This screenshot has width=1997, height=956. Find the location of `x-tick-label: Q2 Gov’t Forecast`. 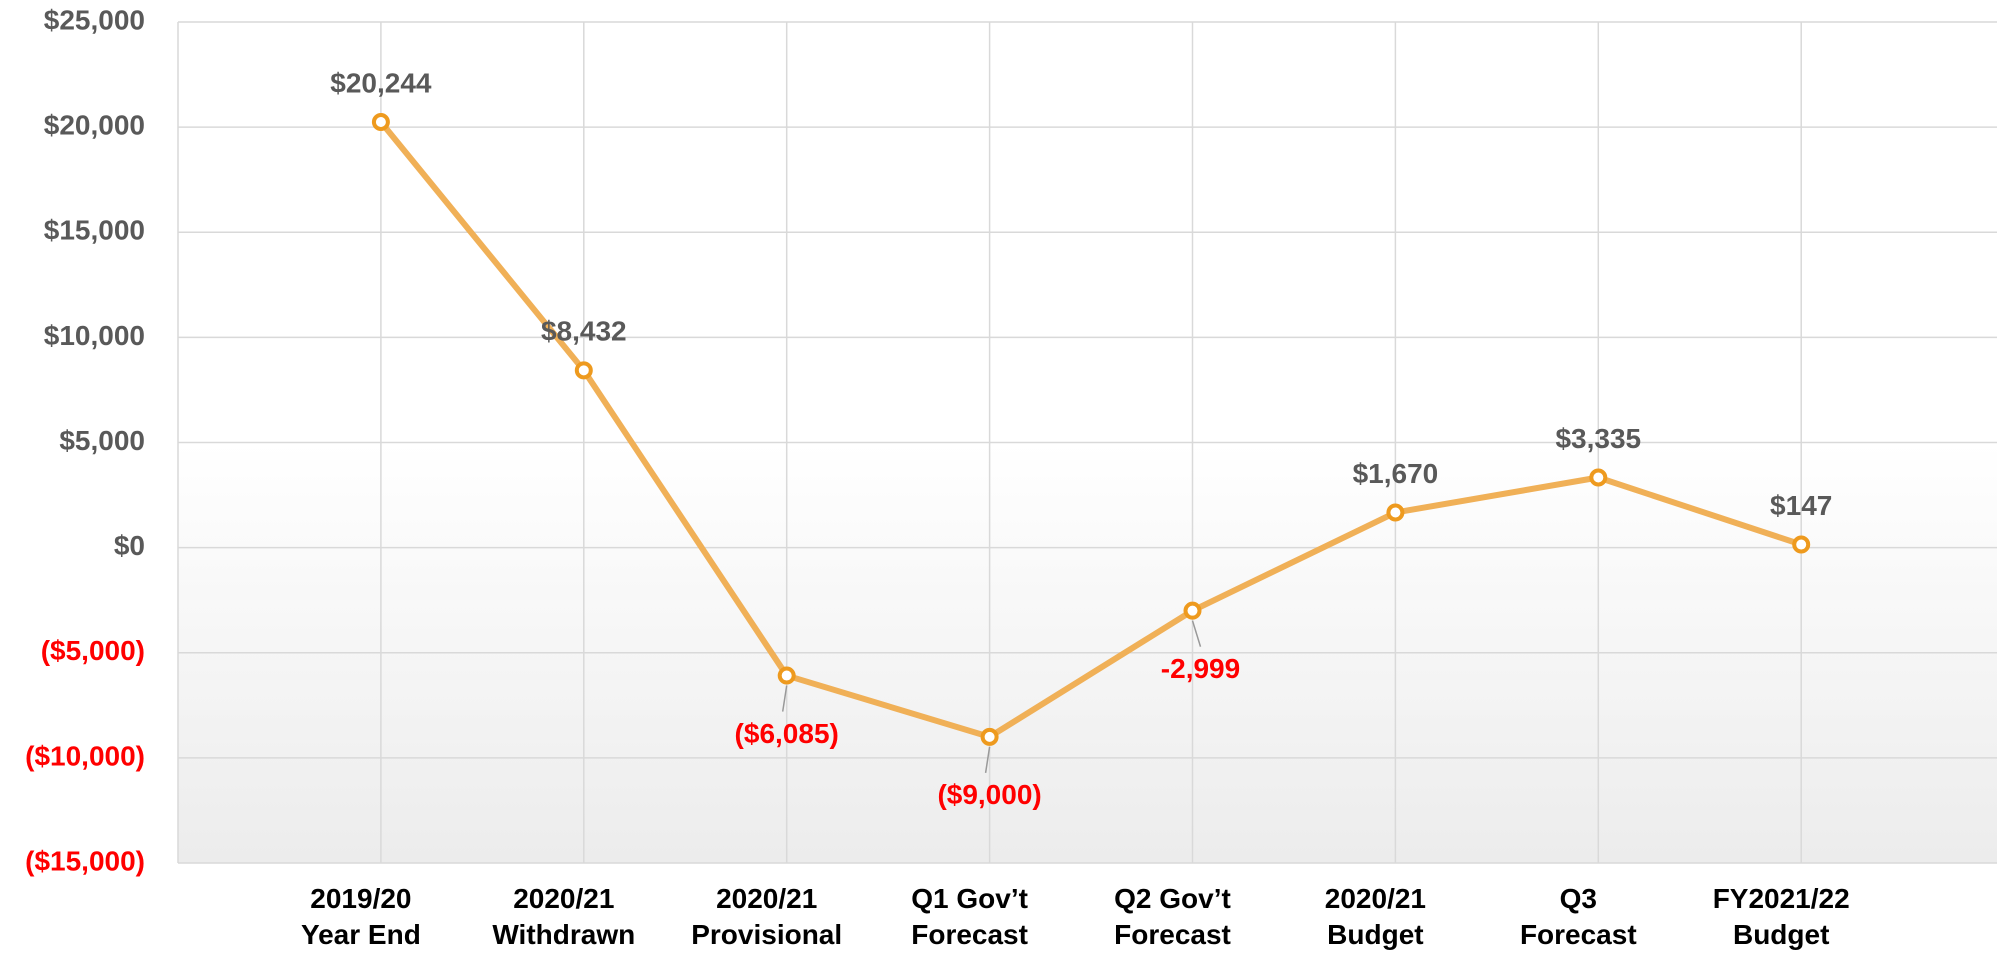

x-tick-label: Q2 Gov’t Forecast is located at coordinates (1172, 916).